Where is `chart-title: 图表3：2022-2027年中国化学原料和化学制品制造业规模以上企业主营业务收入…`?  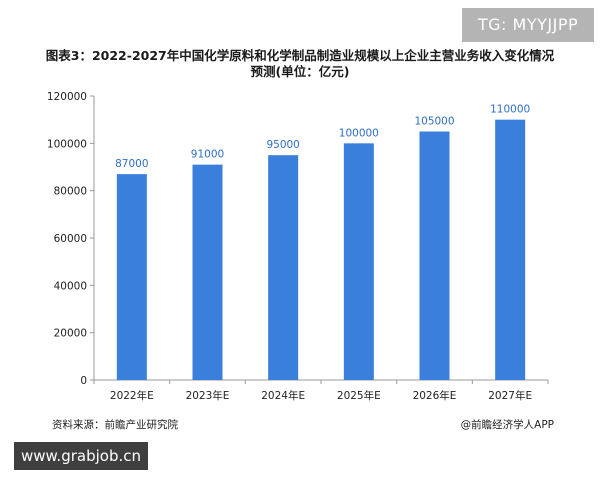 chart-title: 图表3：2022-2027年中国化学原料和化学制品制造业规模以上企业主营业务收入… is located at coordinates (300, 63).